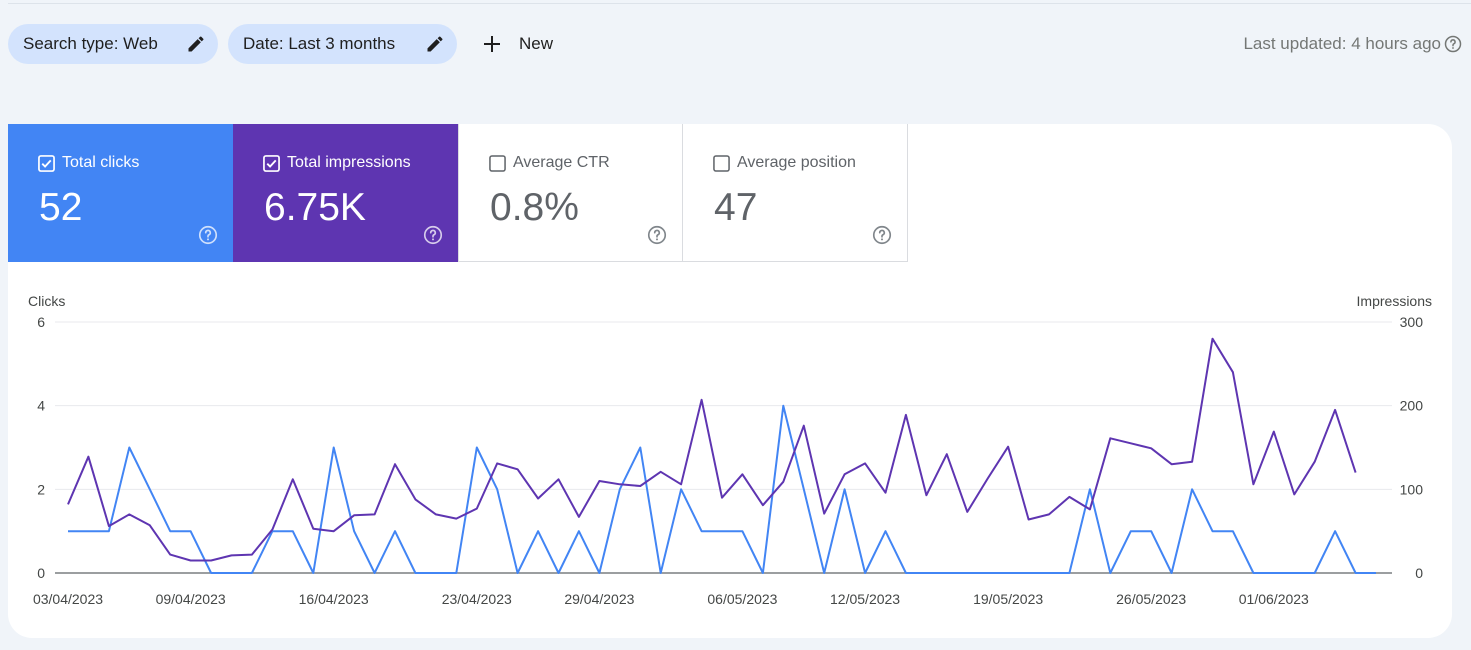 The height and width of the screenshot is (650, 1471). I want to click on date-range-chip: Date: Last 3 months, so click(342, 44).